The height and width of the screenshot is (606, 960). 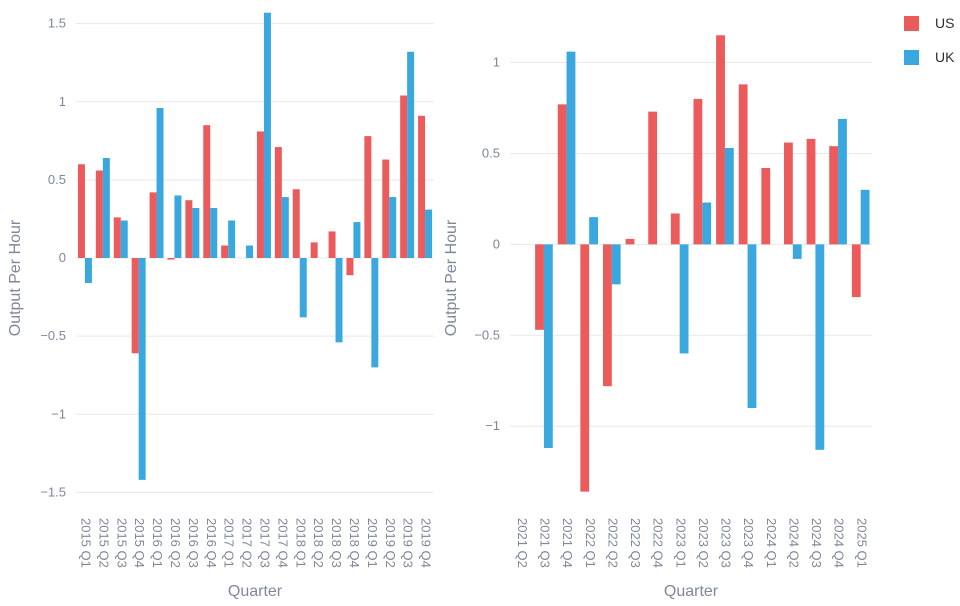 What do you see at coordinates (839, 543) in the screenshot?
I see `x-tick-label: 2024 Q4` at bounding box center [839, 543].